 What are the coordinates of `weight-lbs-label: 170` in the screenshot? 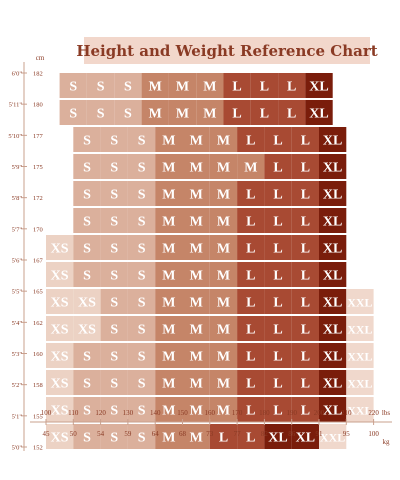 It's located at (237, 413).